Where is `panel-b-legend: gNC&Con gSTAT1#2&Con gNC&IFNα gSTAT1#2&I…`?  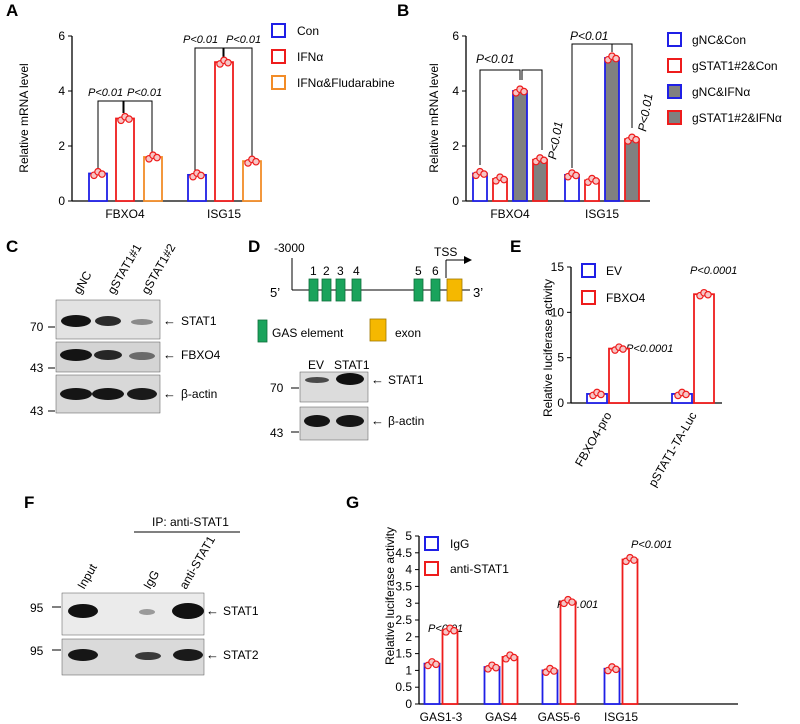 panel-b-legend: gNC&Con gSTAT1#2&Con gNC&IFNα gSTAT1#2&I… is located at coordinates (724, 78).